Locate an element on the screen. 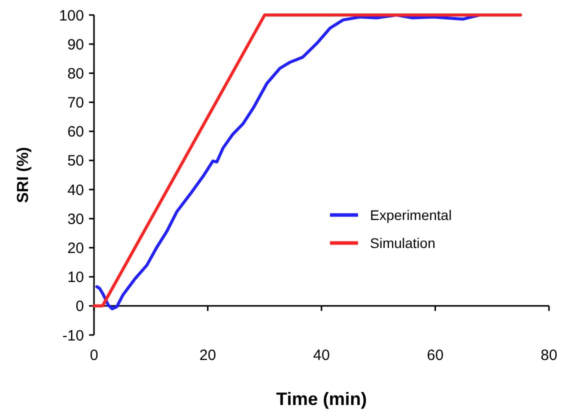 The width and height of the screenshot is (569, 415). y-tick-label: 10 is located at coordinates (75, 277).